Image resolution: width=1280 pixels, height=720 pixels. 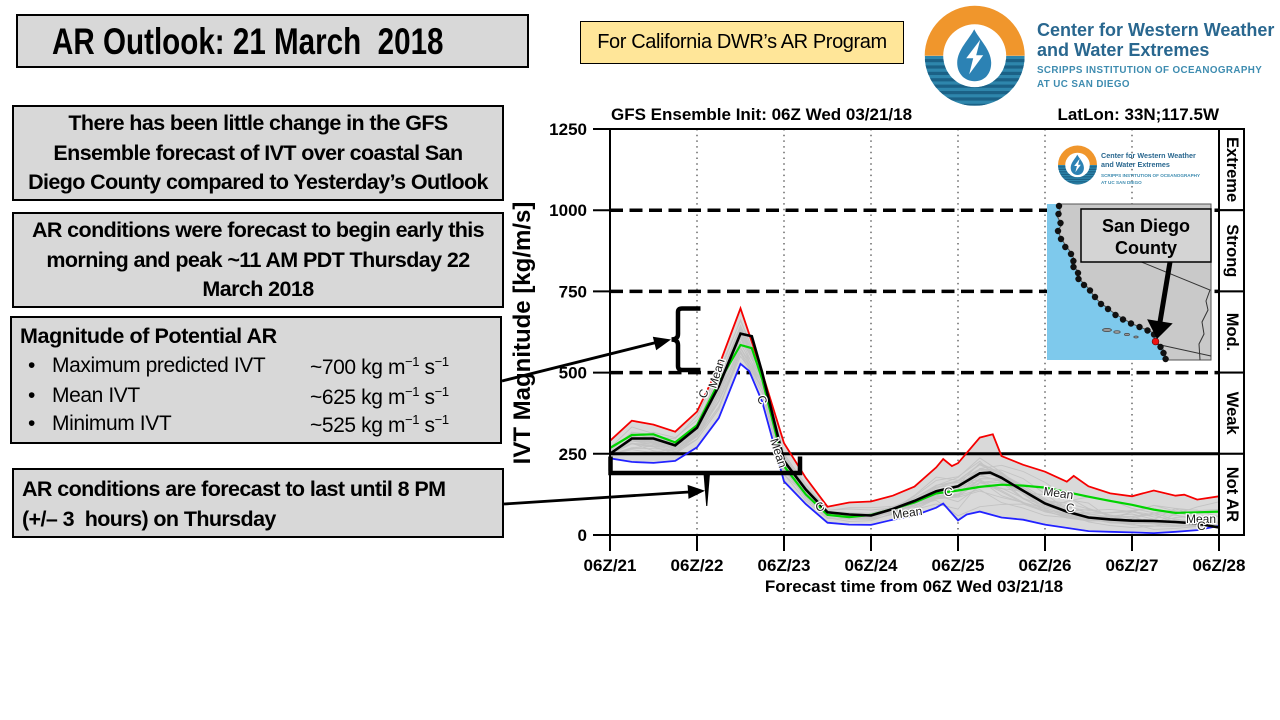 What do you see at coordinates (573, 454) in the screenshot?
I see `svg-text: 250` at bounding box center [573, 454].